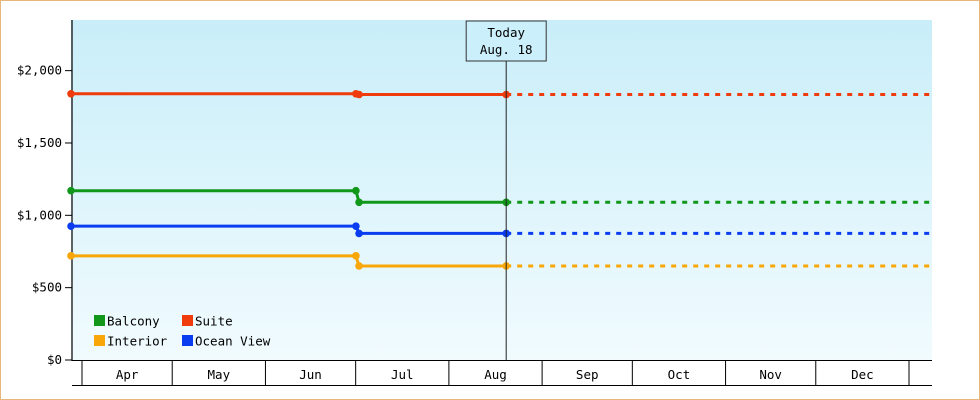 Image resolution: width=980 pixels, height=400 pixels. I want to click on y-tick-label: $2,000, so click(39, 70).